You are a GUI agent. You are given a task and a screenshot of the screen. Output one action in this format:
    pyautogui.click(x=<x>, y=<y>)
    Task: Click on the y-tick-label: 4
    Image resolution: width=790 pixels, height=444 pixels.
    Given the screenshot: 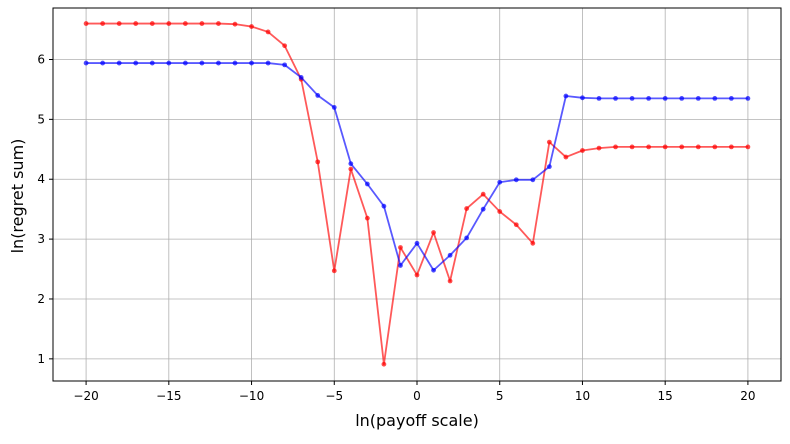 What is the action you would take?
    pyautogui.click(x=41, y=179)
    